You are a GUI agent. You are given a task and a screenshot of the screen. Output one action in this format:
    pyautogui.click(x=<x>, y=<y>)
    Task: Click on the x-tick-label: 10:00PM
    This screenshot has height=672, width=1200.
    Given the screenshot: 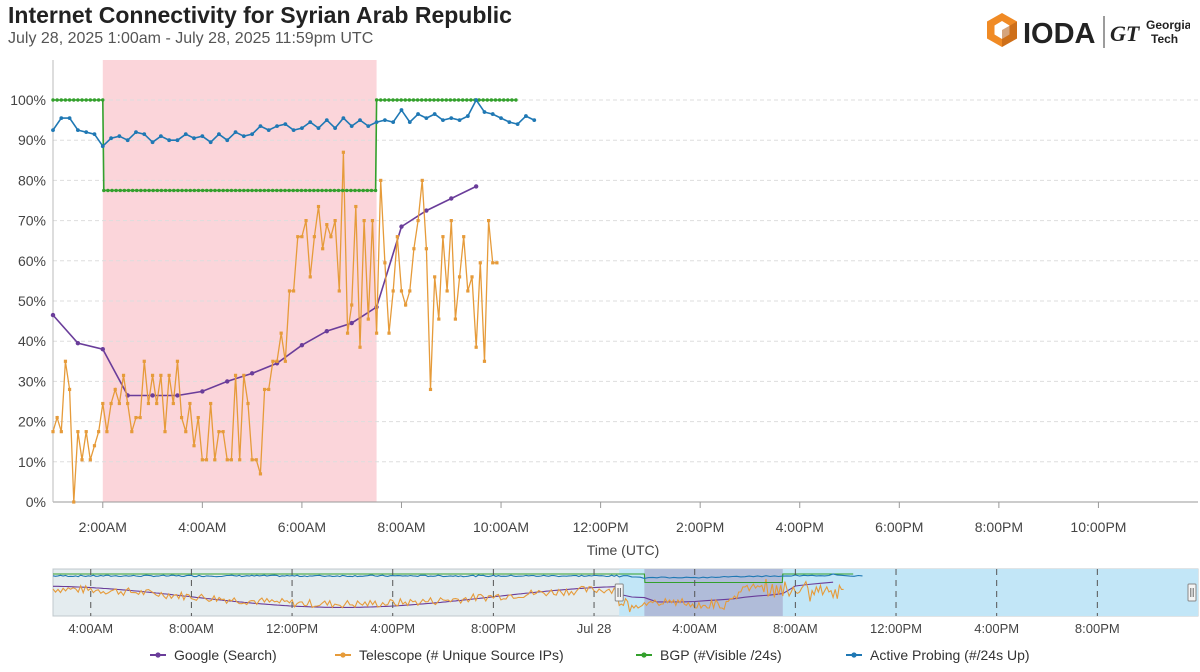 What is the action you would take?
    pyautogui.click(x=1098, y=527)
    